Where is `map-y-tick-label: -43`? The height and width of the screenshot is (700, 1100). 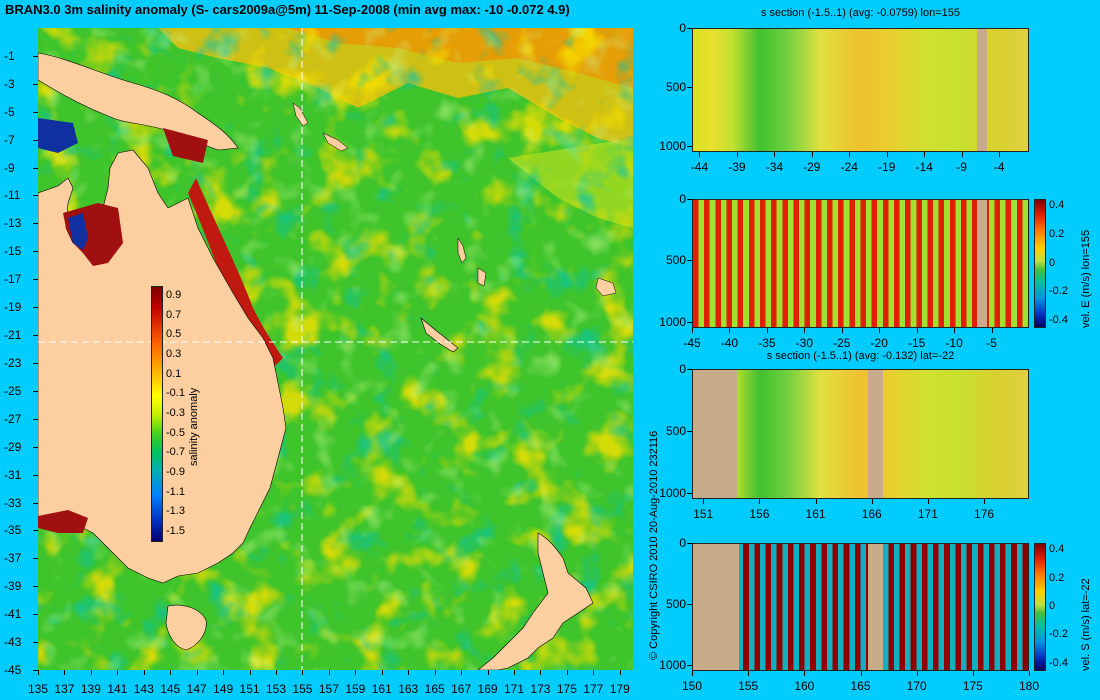
map-y-tick-label: -43 is located at coordinates (13, 642).